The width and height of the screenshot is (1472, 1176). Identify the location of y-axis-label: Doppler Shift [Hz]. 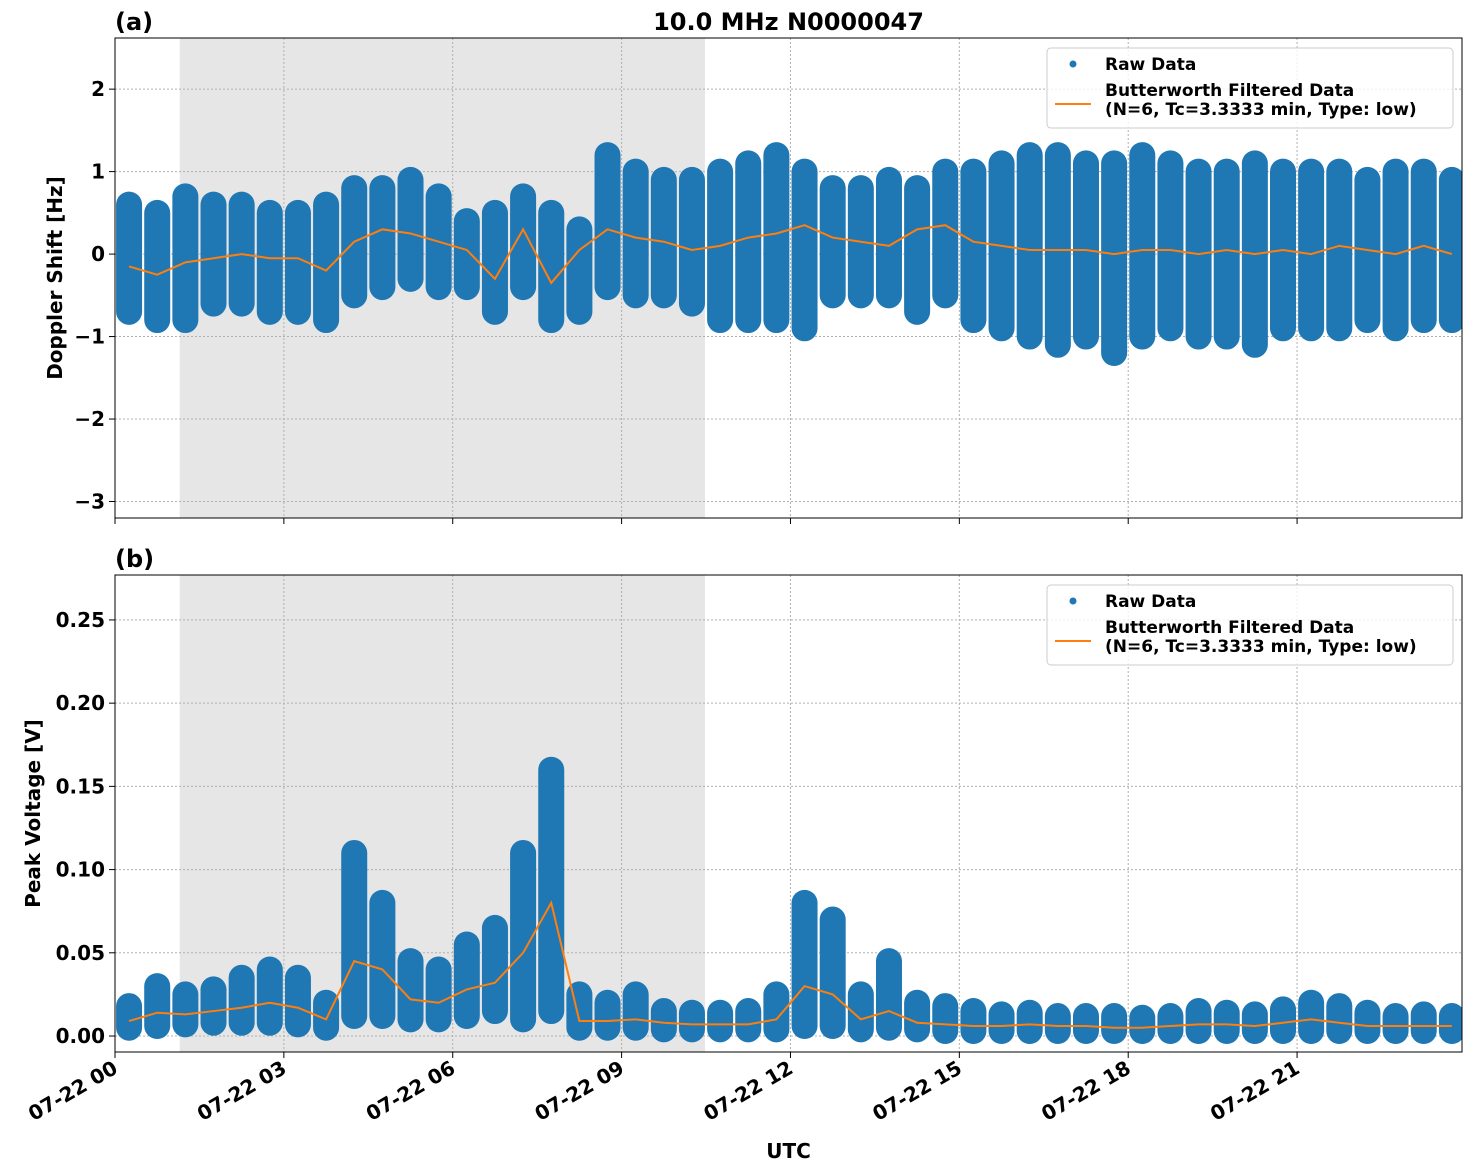
(55, 278).